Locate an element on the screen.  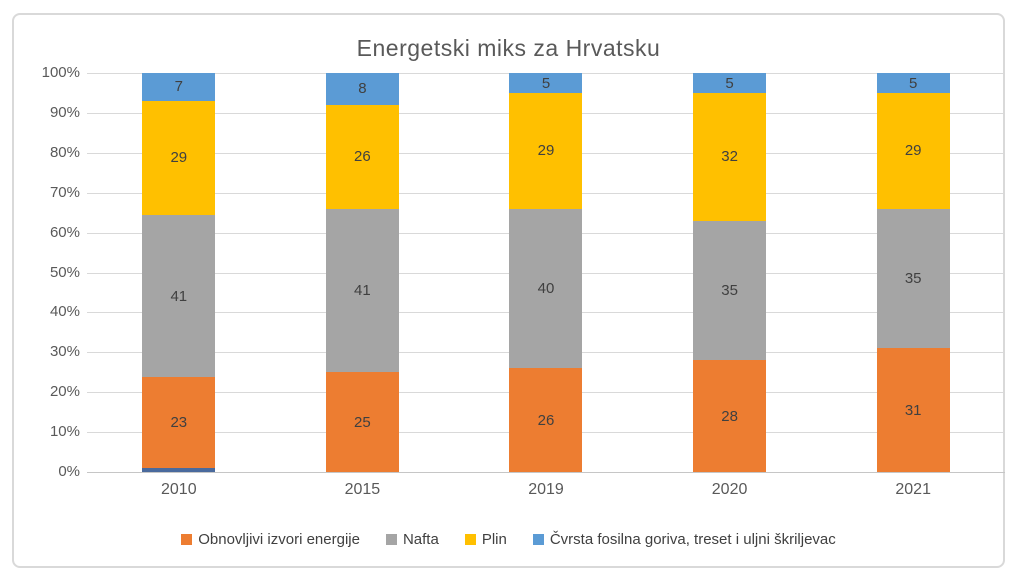
legend-item: Plin is located at coordinates (485, 539).